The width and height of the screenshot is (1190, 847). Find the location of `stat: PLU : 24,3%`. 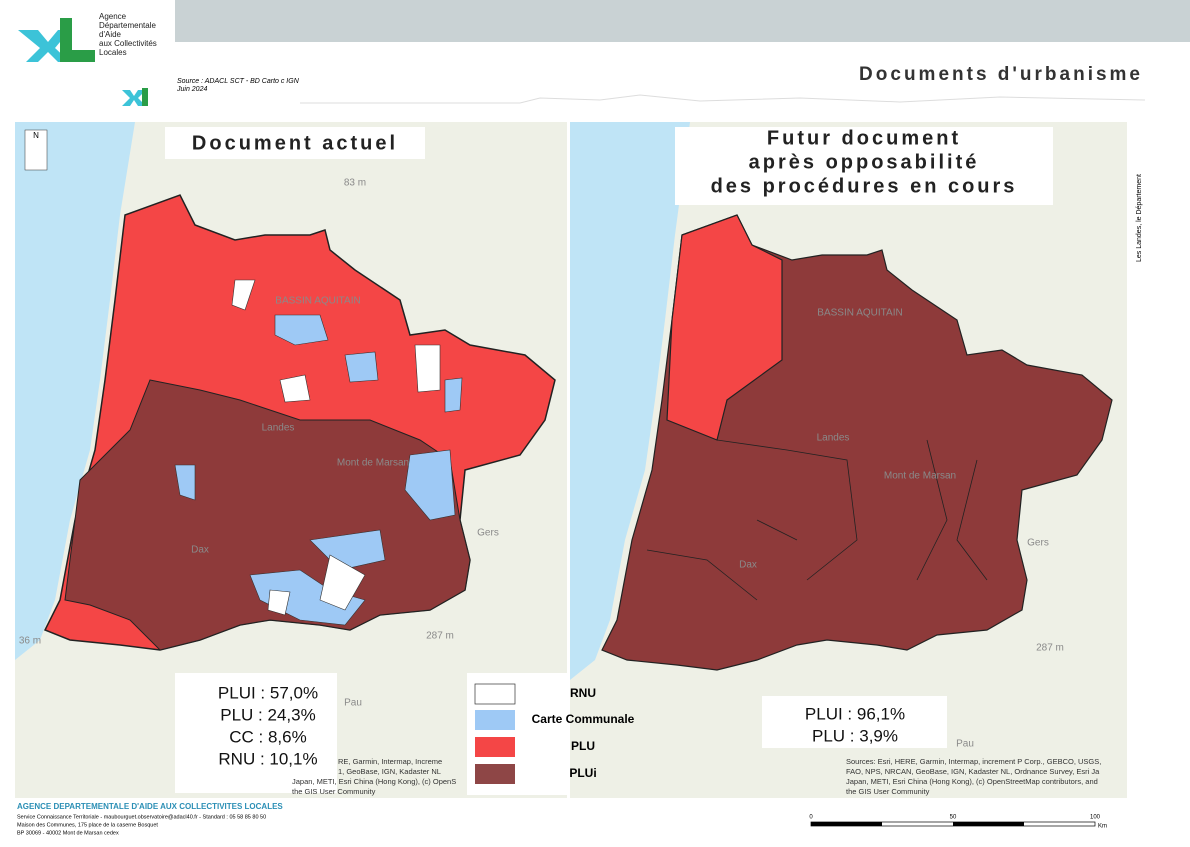

stat: PLU : 24,3% is located at coordinates (267, 714).